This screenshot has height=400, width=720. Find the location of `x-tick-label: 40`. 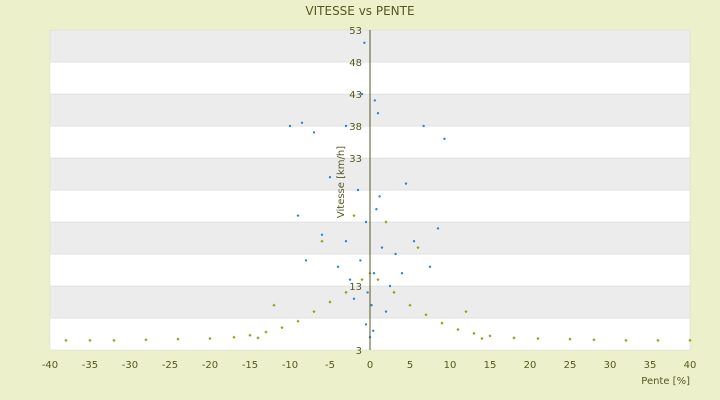

x-tick-label: 40 is located at coordinates (690, 365).